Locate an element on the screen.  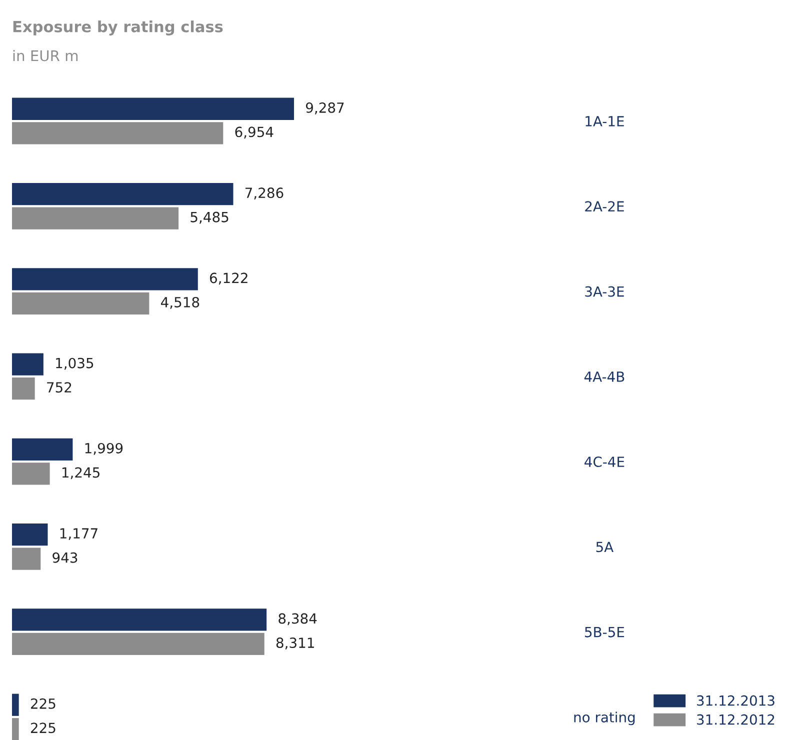
y-tick-label: 4A-4B is located at coordinates (604, 377).